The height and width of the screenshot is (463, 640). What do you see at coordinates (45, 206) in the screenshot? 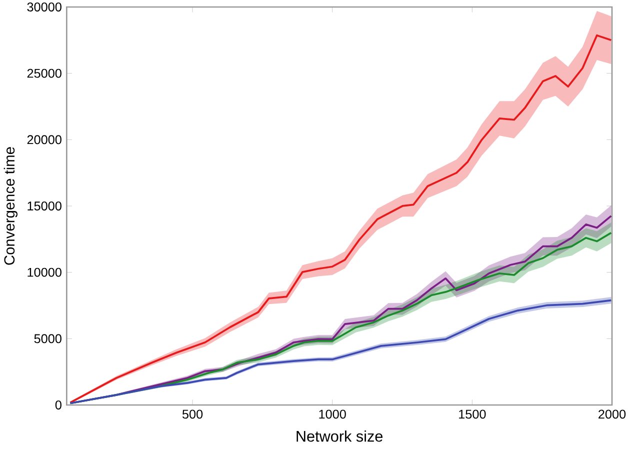
I see `y-tick-label: 15000` at bounding box center [45, 206].